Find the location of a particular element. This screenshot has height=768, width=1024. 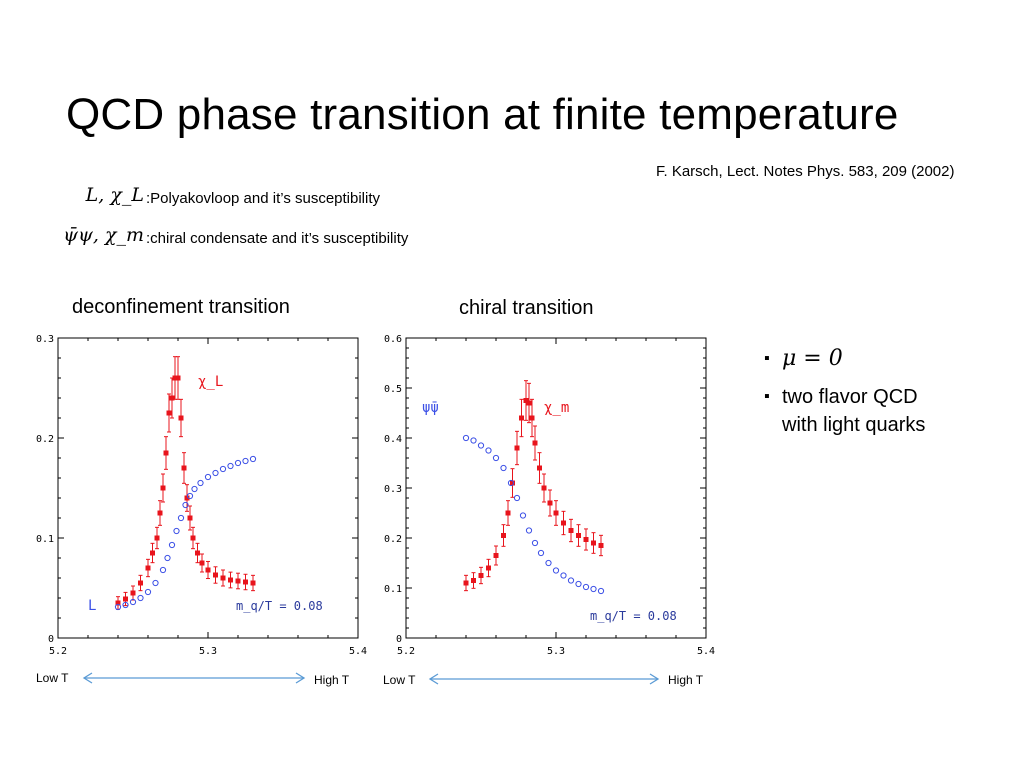

definition-symbol: L, χ_L is located at coordinates (114, 195).